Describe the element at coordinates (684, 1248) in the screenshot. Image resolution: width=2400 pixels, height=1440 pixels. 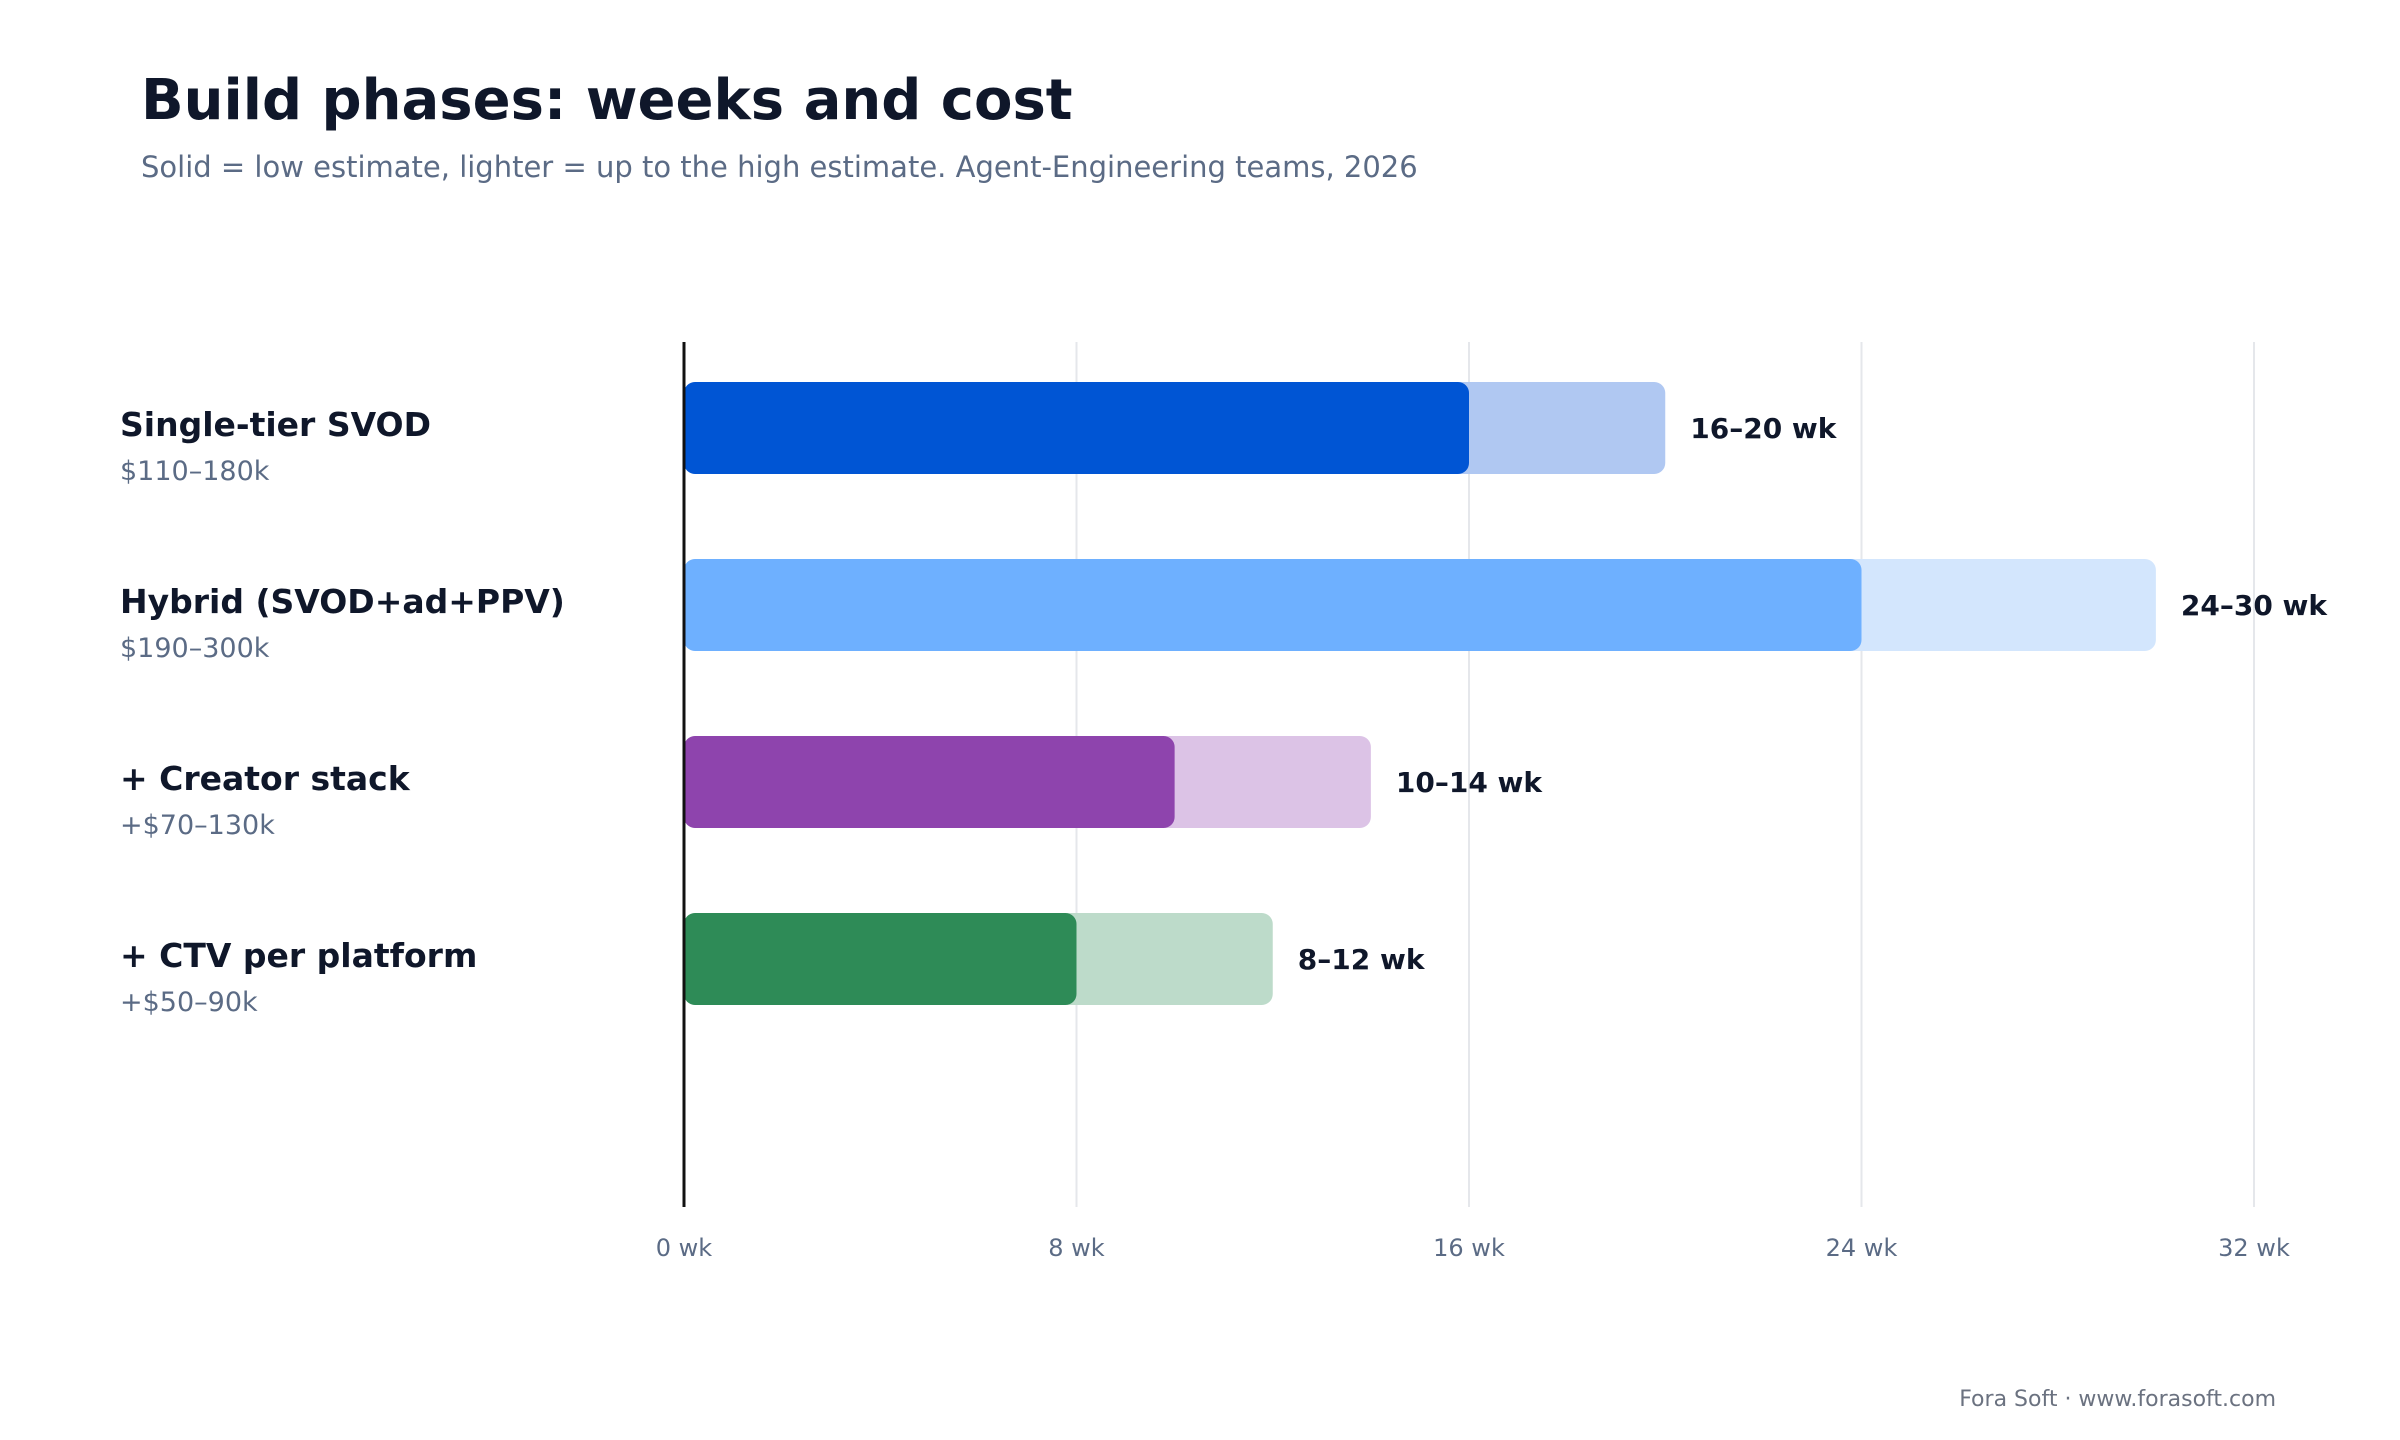
I see `x-tick-label: 0 wk` at that location.